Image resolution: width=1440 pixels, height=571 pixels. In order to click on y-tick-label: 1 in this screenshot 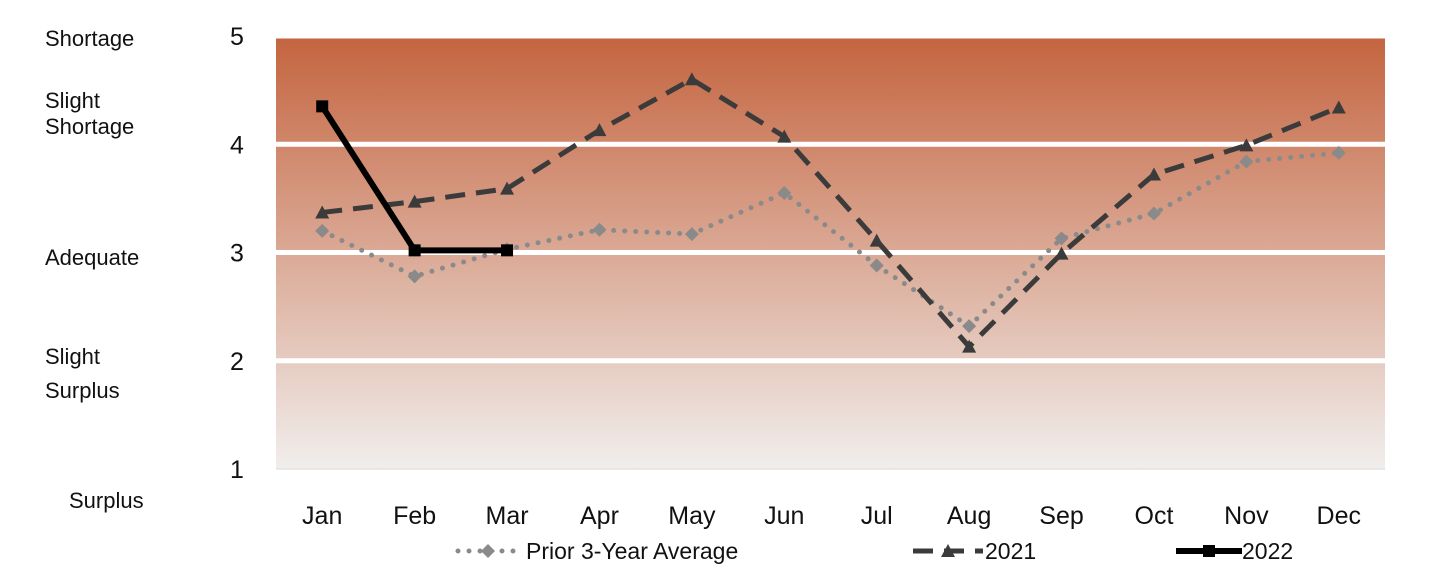, I will do `click(237, 470)`.